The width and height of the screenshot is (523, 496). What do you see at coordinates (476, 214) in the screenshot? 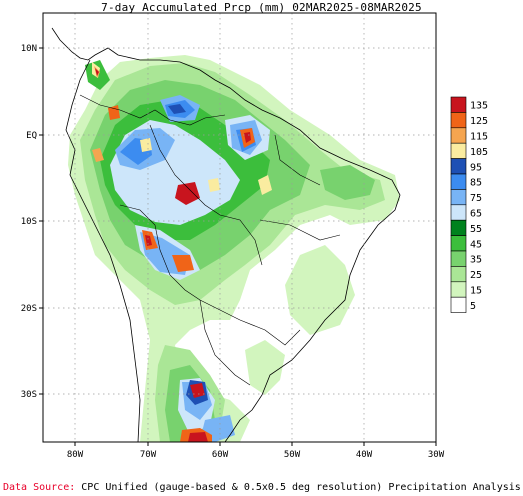
I see `colorbar-label: 65` at bounding box center [476, 214].